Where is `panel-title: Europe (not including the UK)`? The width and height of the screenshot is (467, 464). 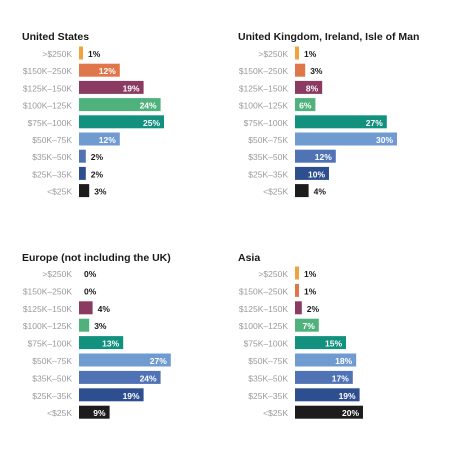
panel-title: Europe (not including the UK) is located at coordinates (96, 258).